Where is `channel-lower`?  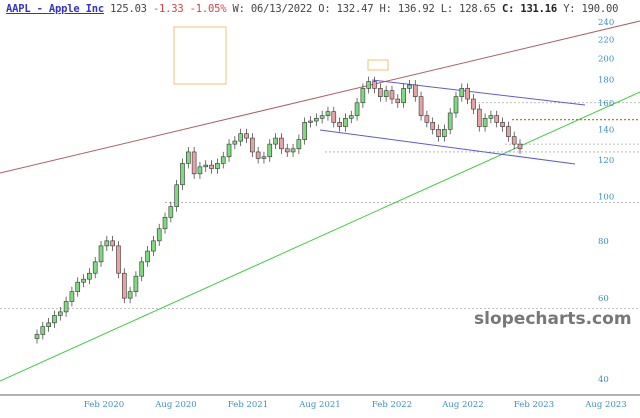 channel-lower is located at coordinates (447, 147).